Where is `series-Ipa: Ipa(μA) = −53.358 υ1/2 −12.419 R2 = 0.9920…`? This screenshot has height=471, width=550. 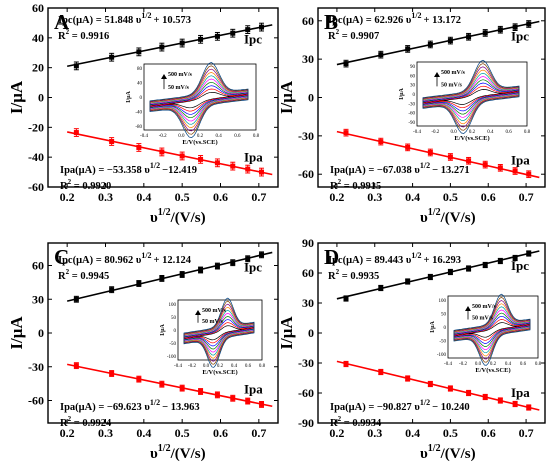
series-Ipa: Ipa(μA) = −53.358 υ1/2 −12.419 R2 = 0.9920… is located at coordinates (166, 160).